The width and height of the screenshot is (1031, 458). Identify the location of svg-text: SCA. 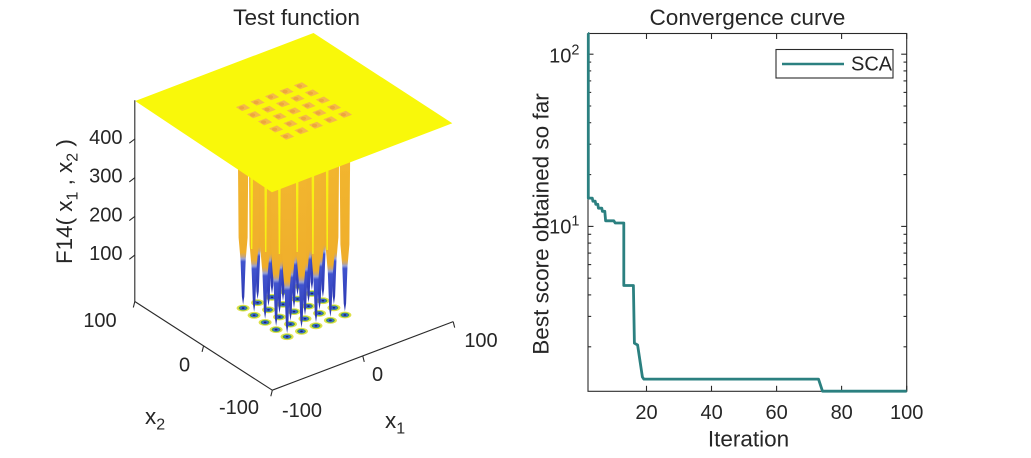
(872, 65).